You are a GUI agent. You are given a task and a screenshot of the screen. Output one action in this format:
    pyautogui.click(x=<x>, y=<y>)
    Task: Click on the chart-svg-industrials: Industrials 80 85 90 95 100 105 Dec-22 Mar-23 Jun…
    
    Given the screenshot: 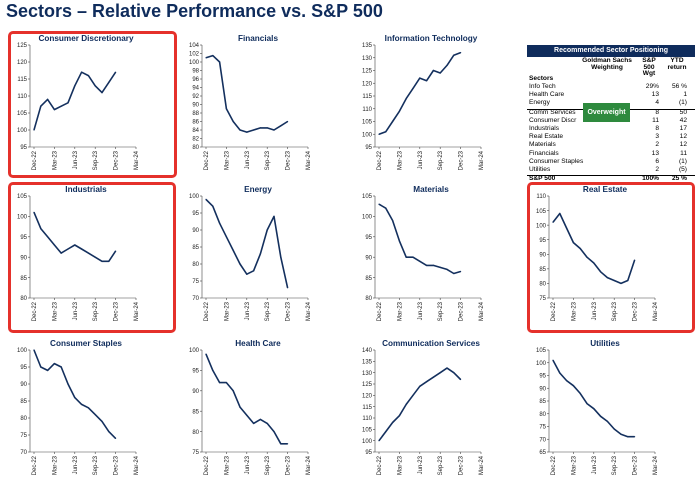 What is the action you would take?
    pyautogui.click(x=78, y=253)
    